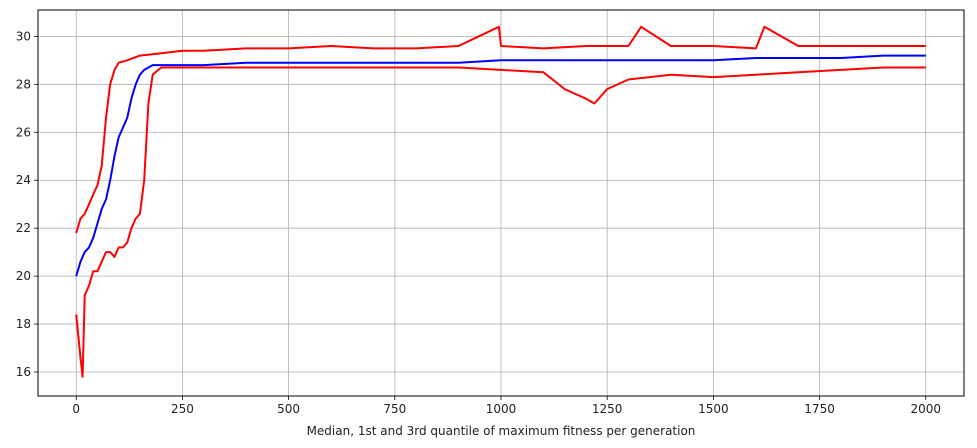 The width and height of the screenshot is (977, 448). What do you see at coordinates (23, 84) in the screenshot?
I see `y-tick-label: 28` at bounding box center [23, 84].